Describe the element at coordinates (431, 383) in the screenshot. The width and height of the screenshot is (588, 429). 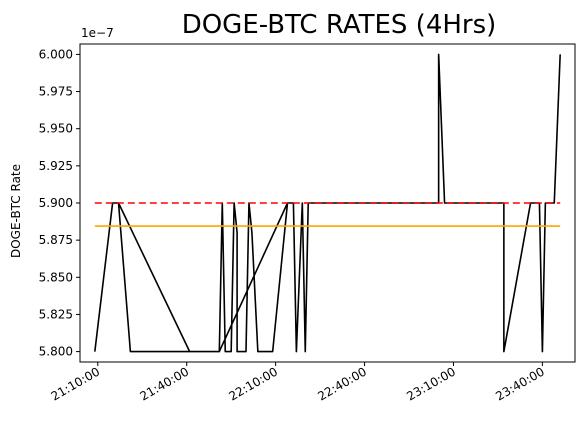
I see `x-tick-label: 23:10:00` at that location.